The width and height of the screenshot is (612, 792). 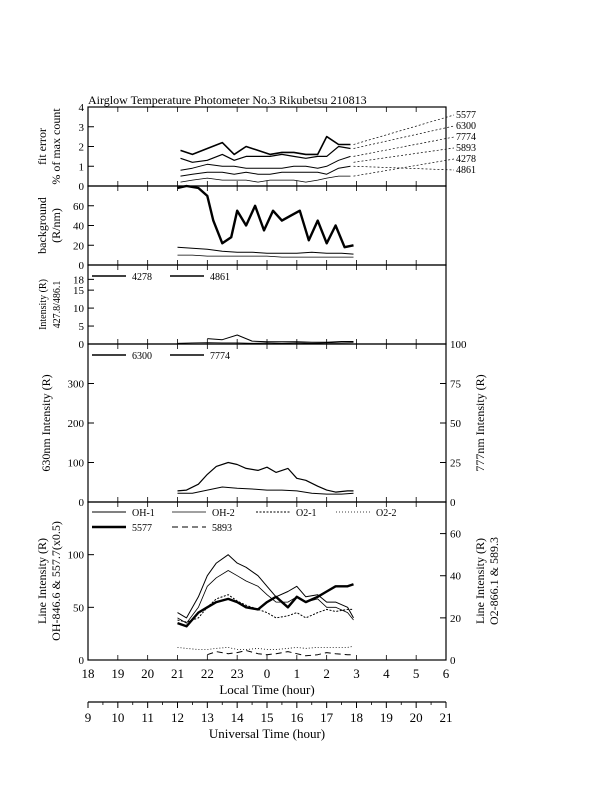 I want to click on series-mid, so click(x=265, y=250).